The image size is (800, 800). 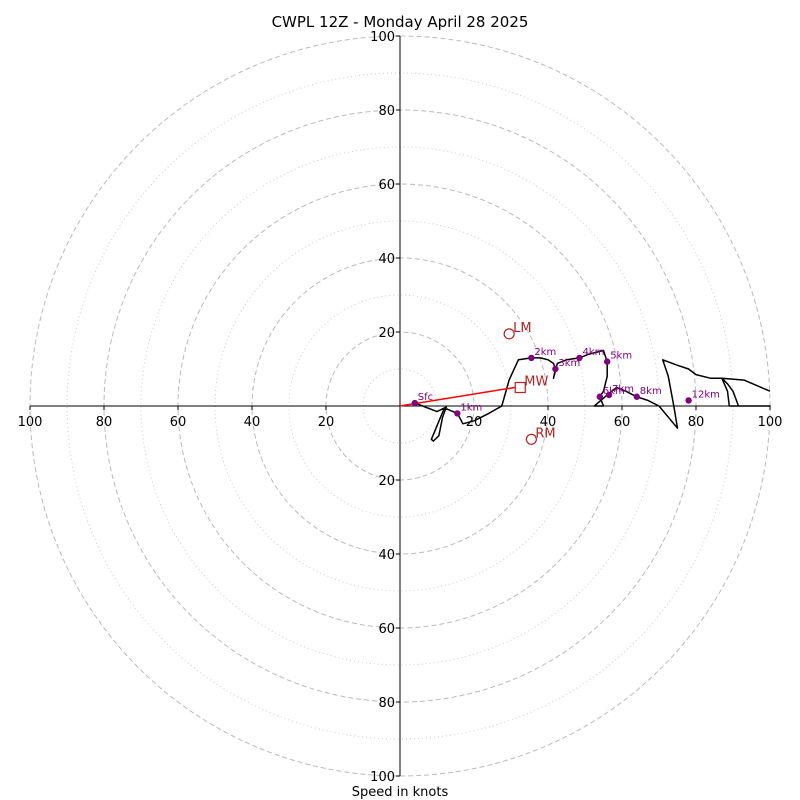 What do you see at coordinates (400, 22) in the screenshot?
I see `chart-title: CWPL 12Z - Monday April 28 2025` at bounding box center [400, 22].